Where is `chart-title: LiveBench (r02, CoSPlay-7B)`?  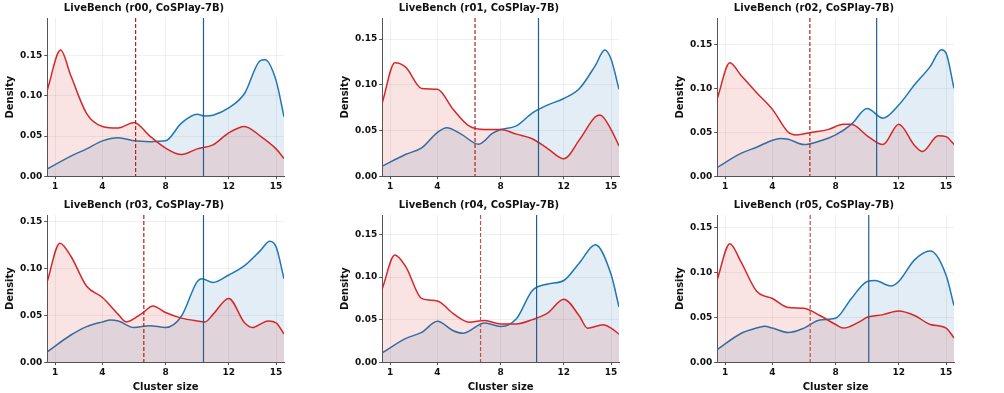
chart-title: LiveBench (r02, CoSPlay-7B) is located at coordinates (814, 7).